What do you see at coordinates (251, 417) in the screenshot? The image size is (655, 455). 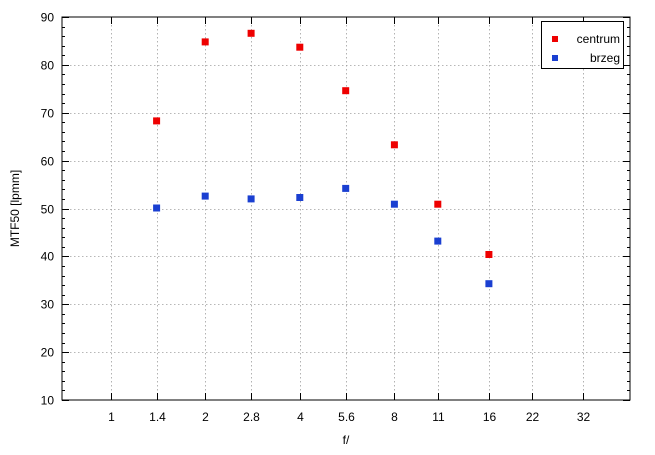 I see `x-tick-label: 2.8` at bounding box center [251, 417].